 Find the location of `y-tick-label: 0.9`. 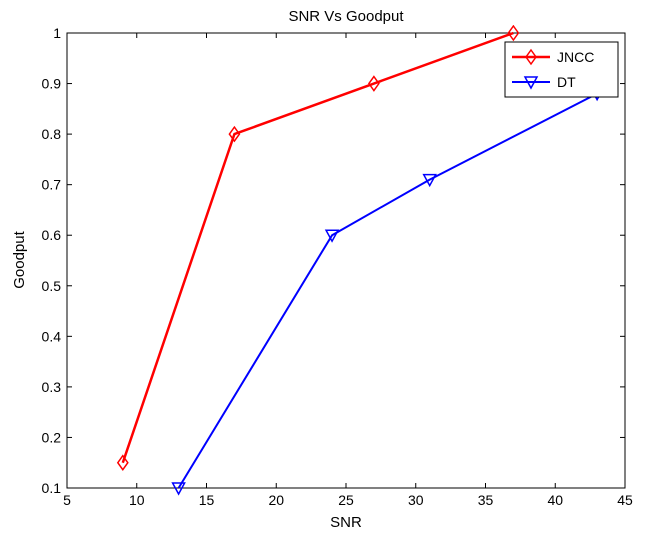

y-tick-label: 0.9 is located at coordinates (52, 84).